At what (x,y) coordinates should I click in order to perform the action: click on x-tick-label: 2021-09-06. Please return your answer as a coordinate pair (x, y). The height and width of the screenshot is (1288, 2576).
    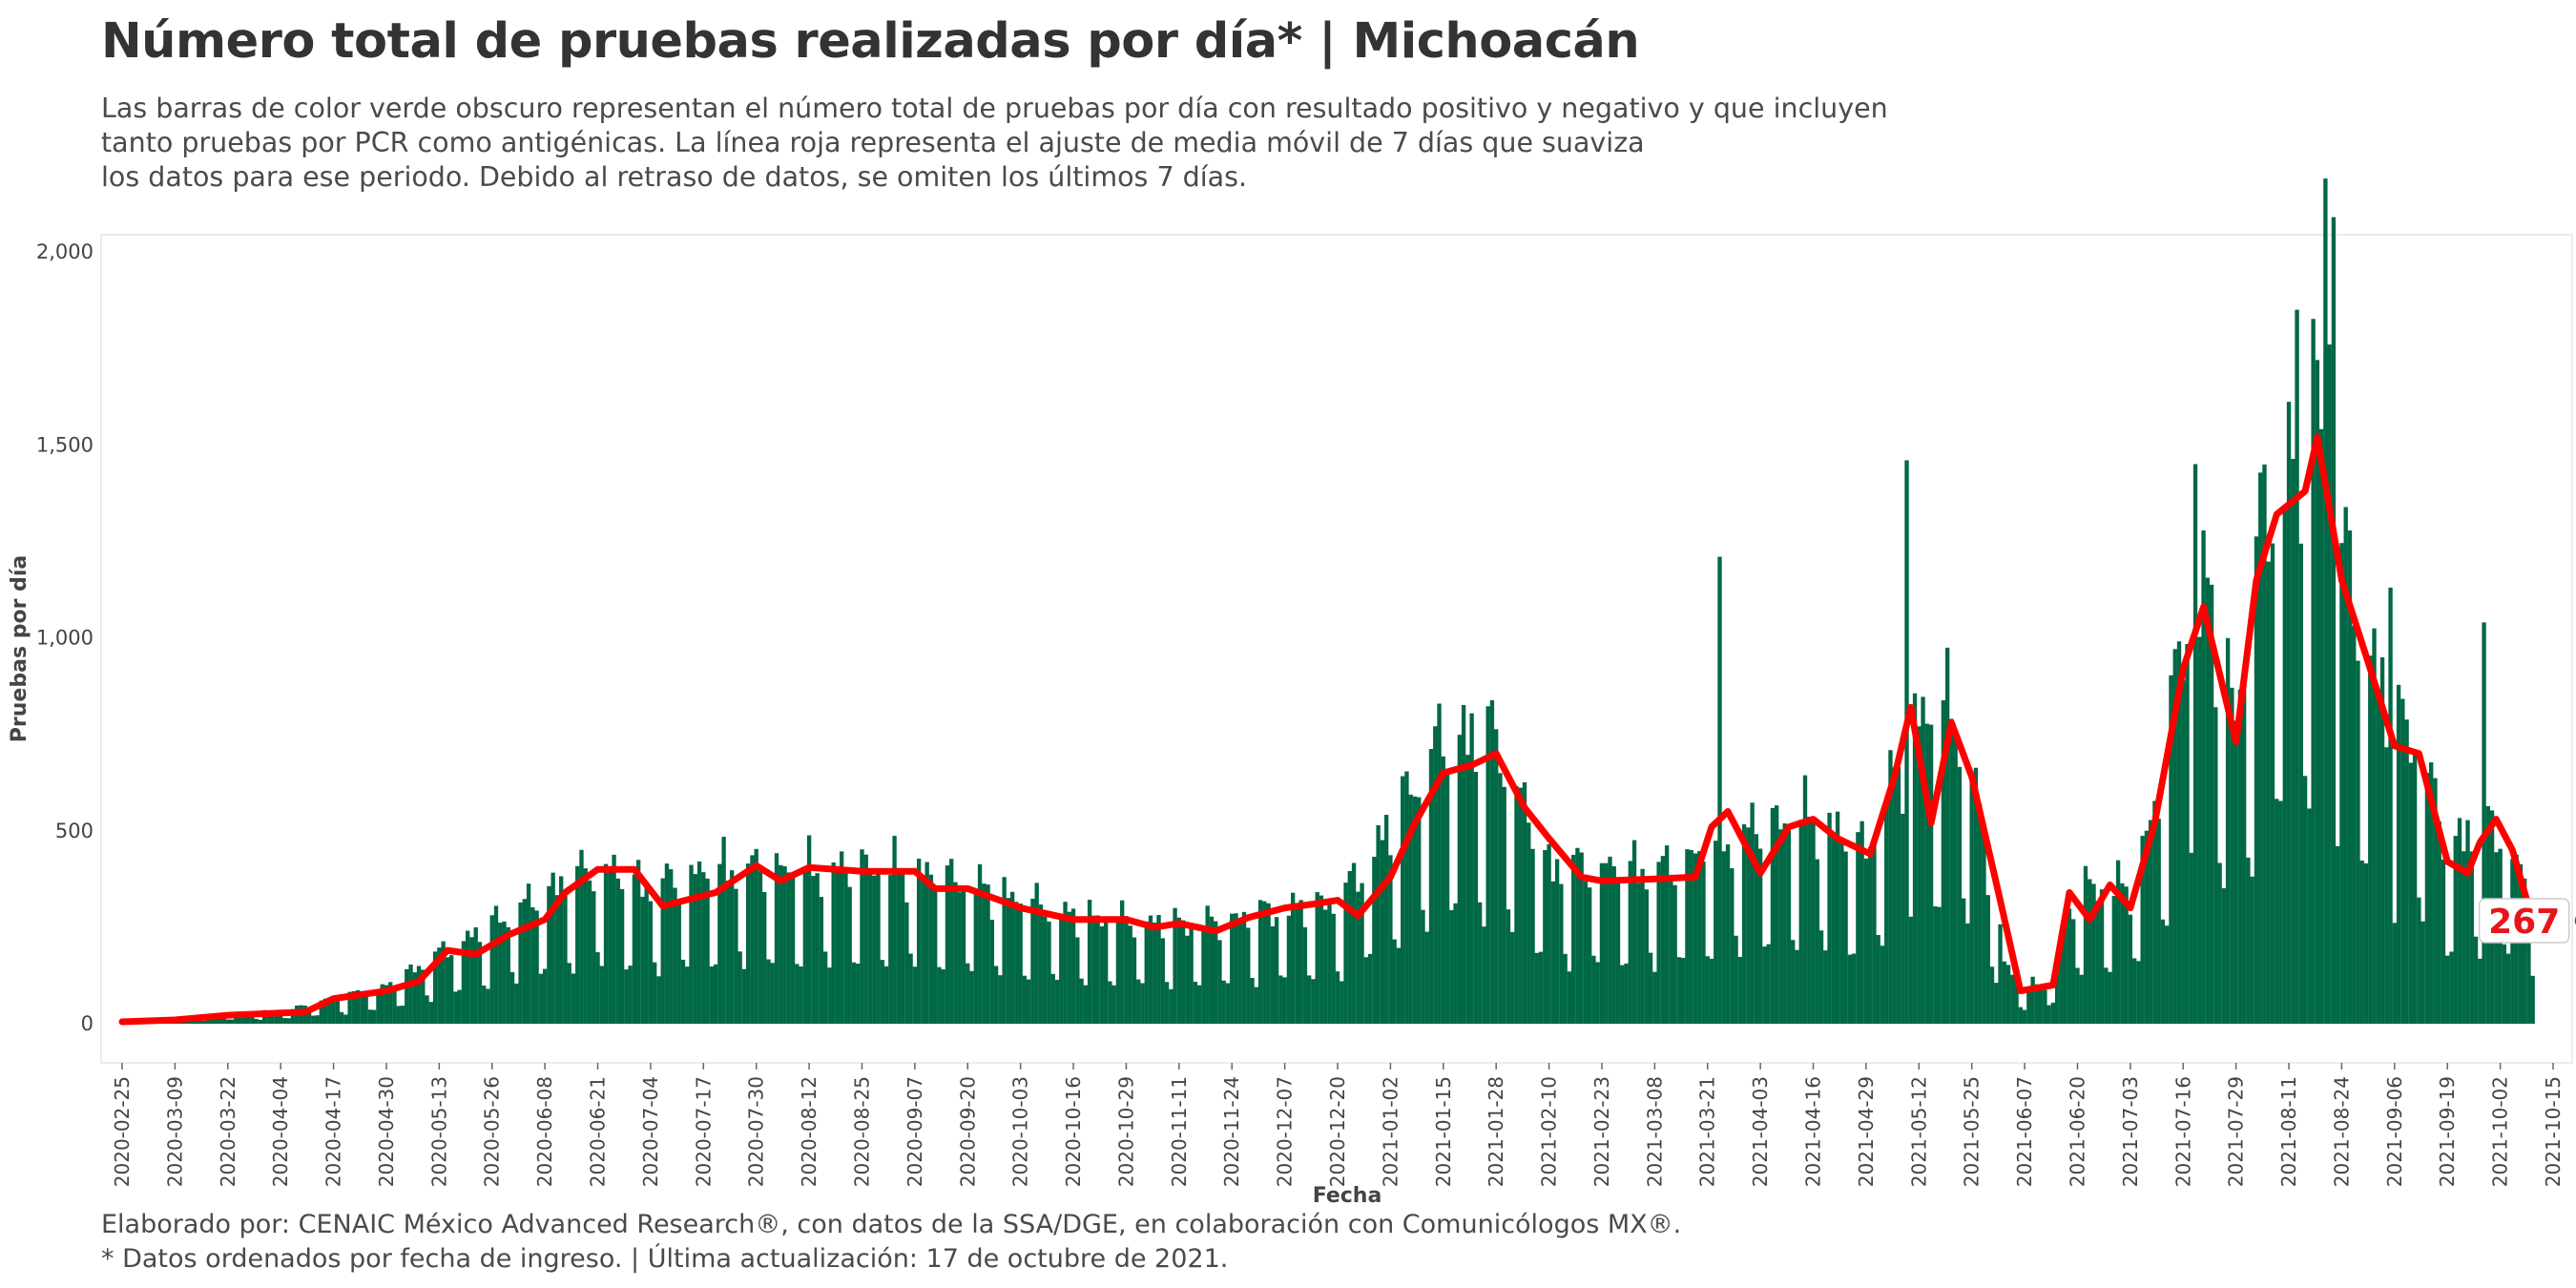
    Looking at the image, I should click on (2394, 1131).